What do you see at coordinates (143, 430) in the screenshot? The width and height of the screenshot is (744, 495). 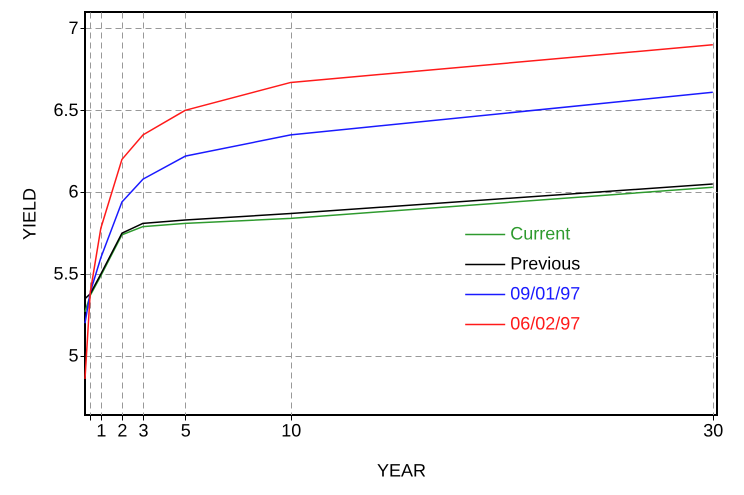 I see `x-tick-label: 3` at bounding box center [143, 430].